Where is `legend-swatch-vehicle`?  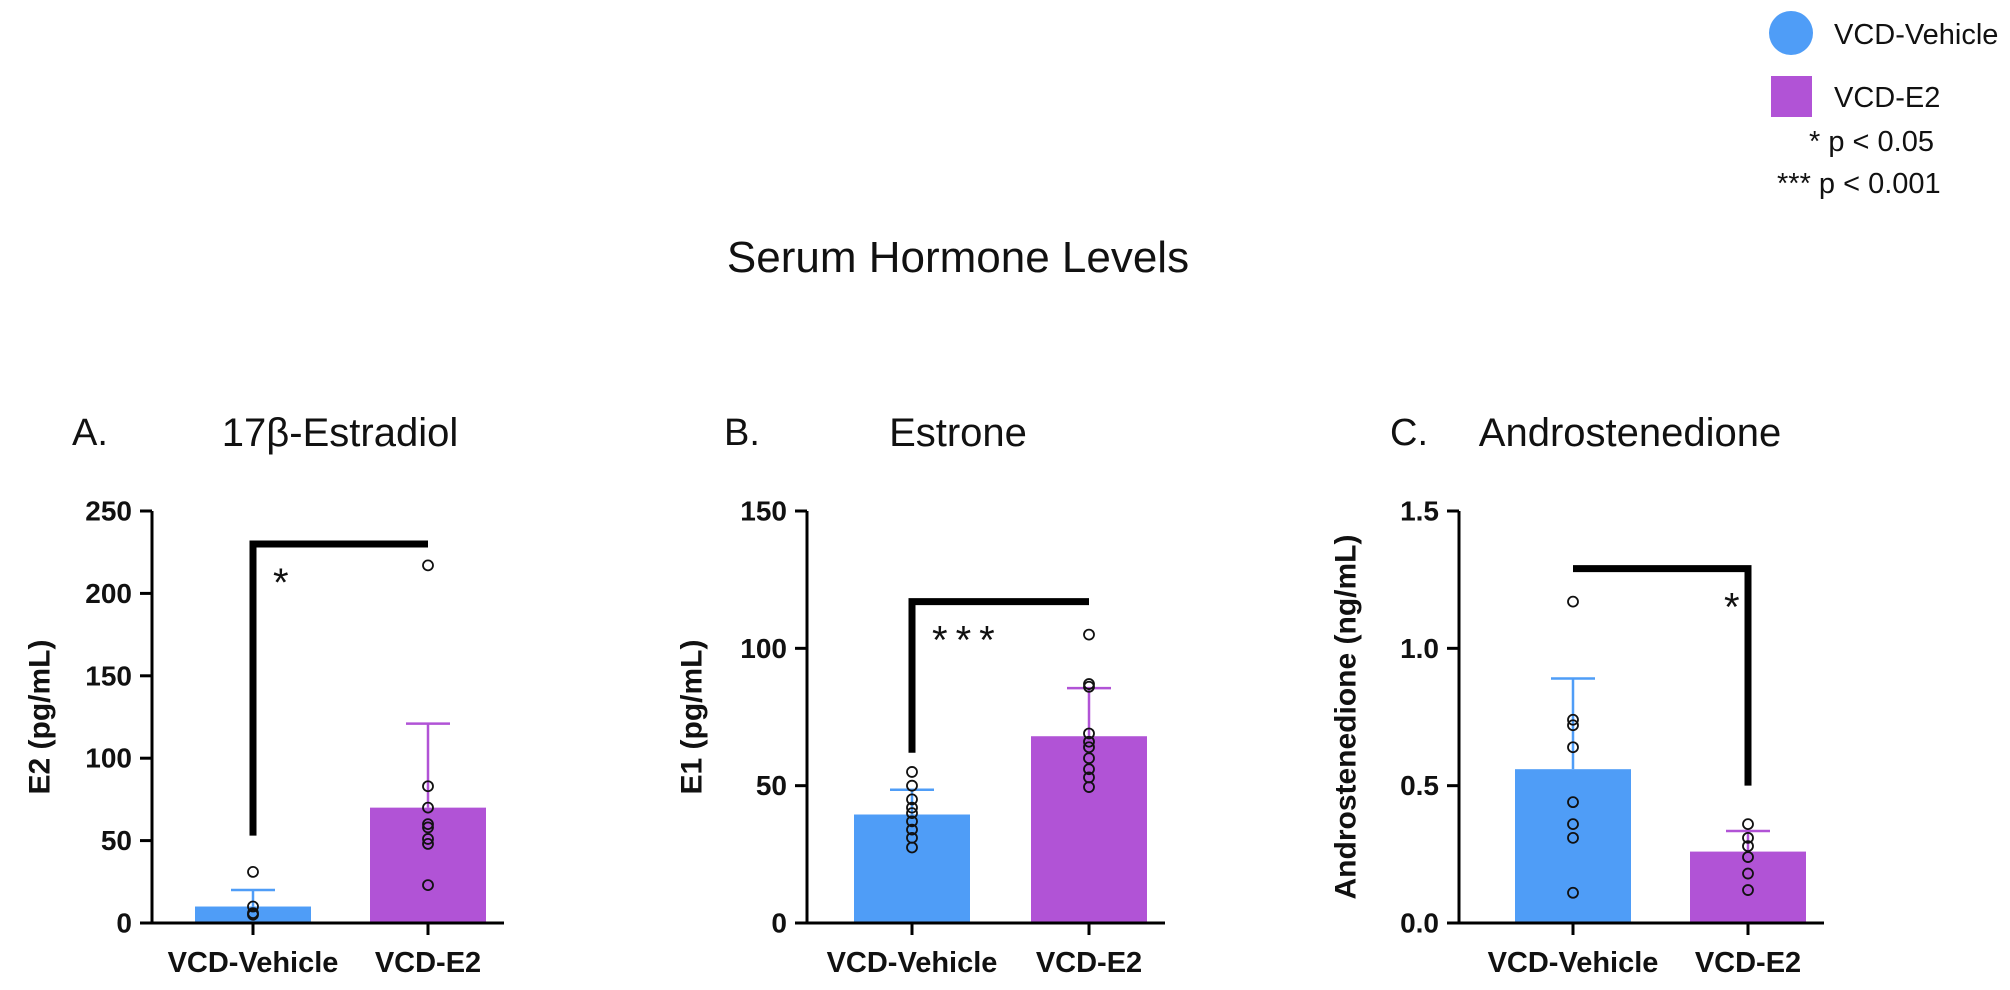 legend-swatch-vehicle is located at coordinates (1791, 33).